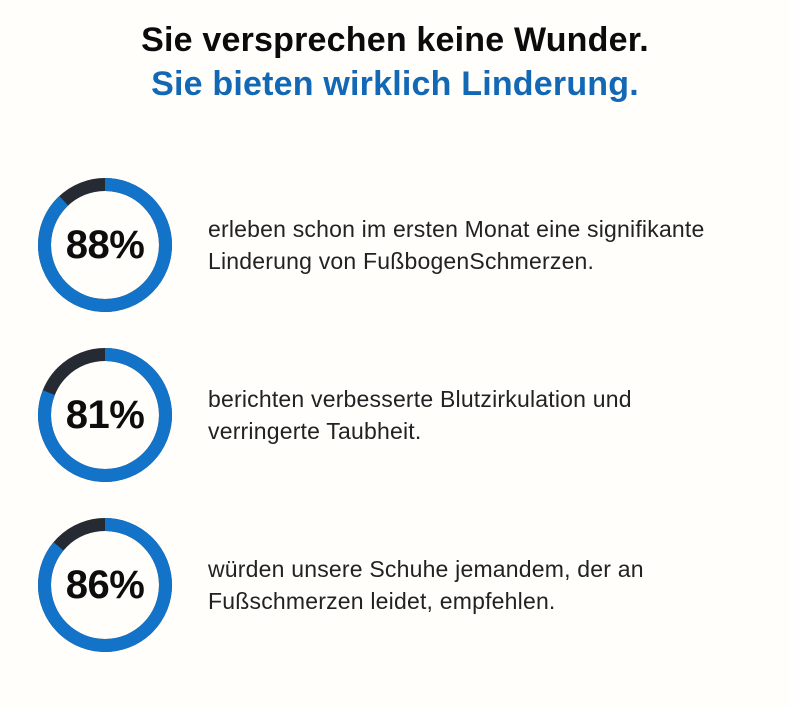 This screenshot has width=790, height=707. I want to click on percent-label: 88%, so click(105, 244).